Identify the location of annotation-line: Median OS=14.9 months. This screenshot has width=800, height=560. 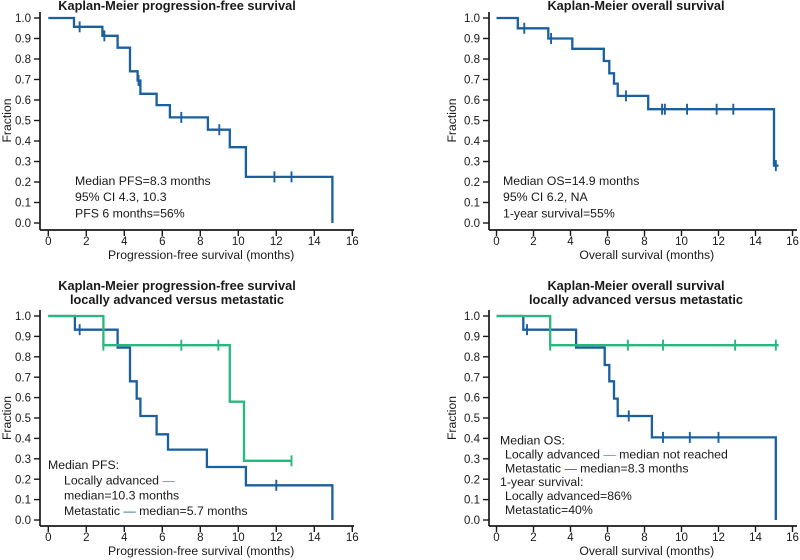
(571, 181).